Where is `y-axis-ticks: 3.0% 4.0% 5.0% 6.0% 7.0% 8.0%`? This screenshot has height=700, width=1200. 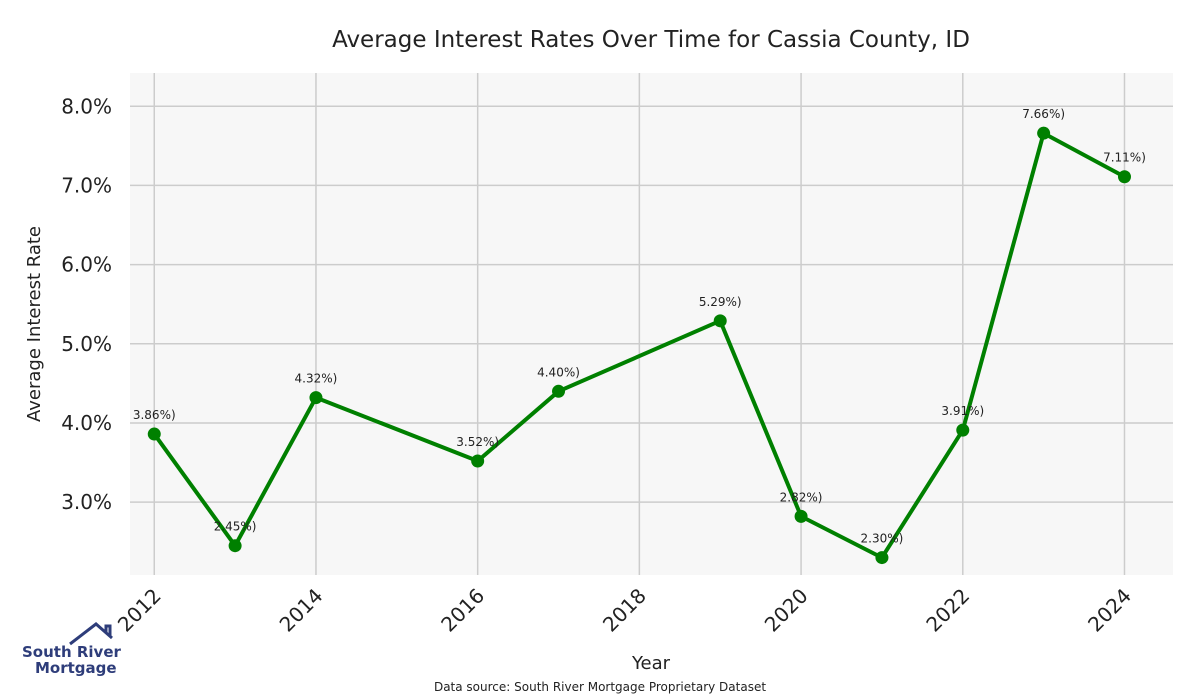
y-axis-ticks: 3.0% 4.0% 5.0% 6.0% 7.0% 8.0% is located at coordinates (86, 304).